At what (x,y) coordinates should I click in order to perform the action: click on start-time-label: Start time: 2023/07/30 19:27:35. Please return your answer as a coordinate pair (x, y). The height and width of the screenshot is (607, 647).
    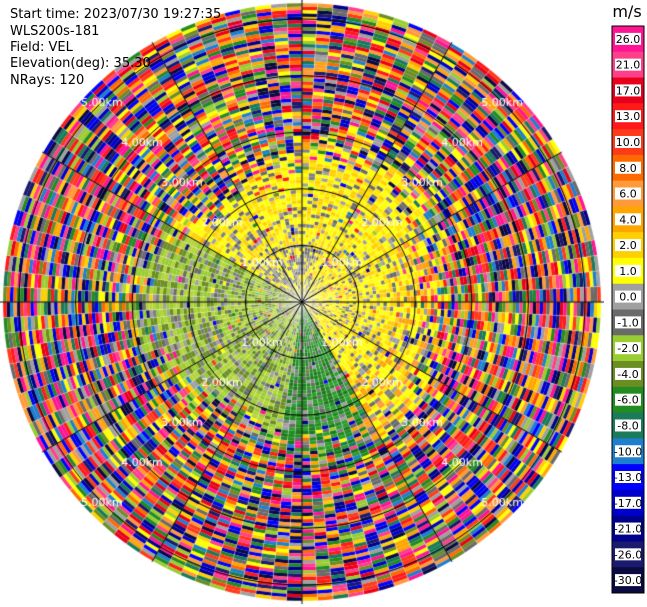
    Looking at the image, I should click on (116, 14).